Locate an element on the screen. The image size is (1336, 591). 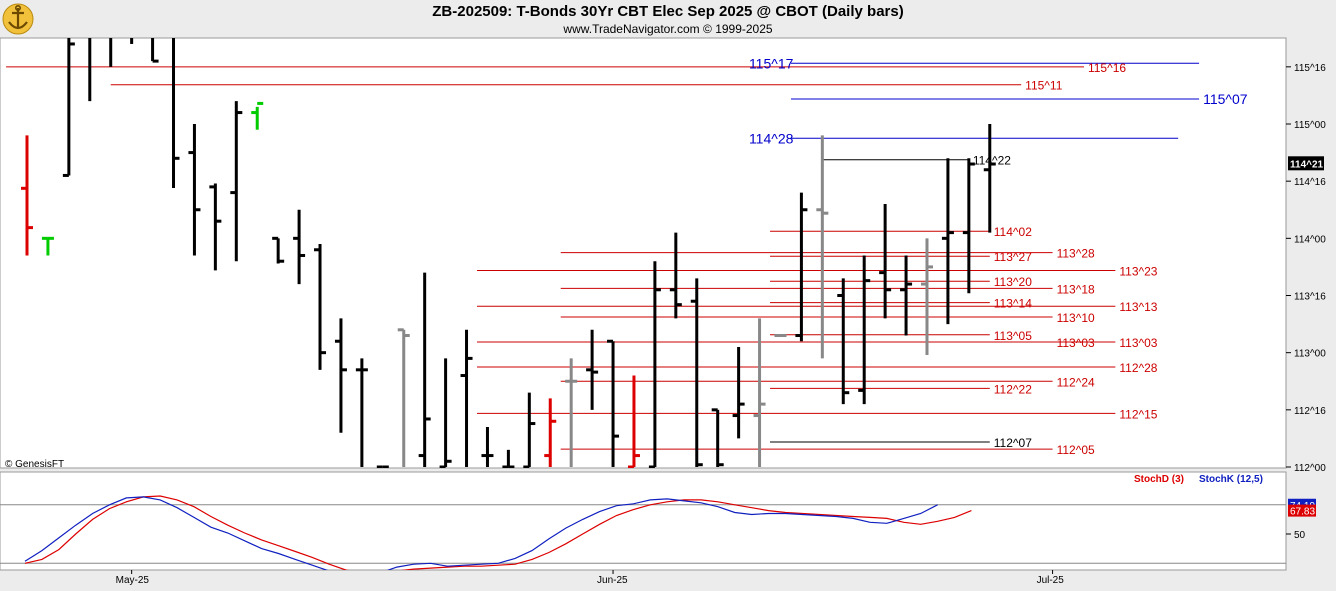
watermark-text: © GenesisFT is located at coordinates (34, 464).